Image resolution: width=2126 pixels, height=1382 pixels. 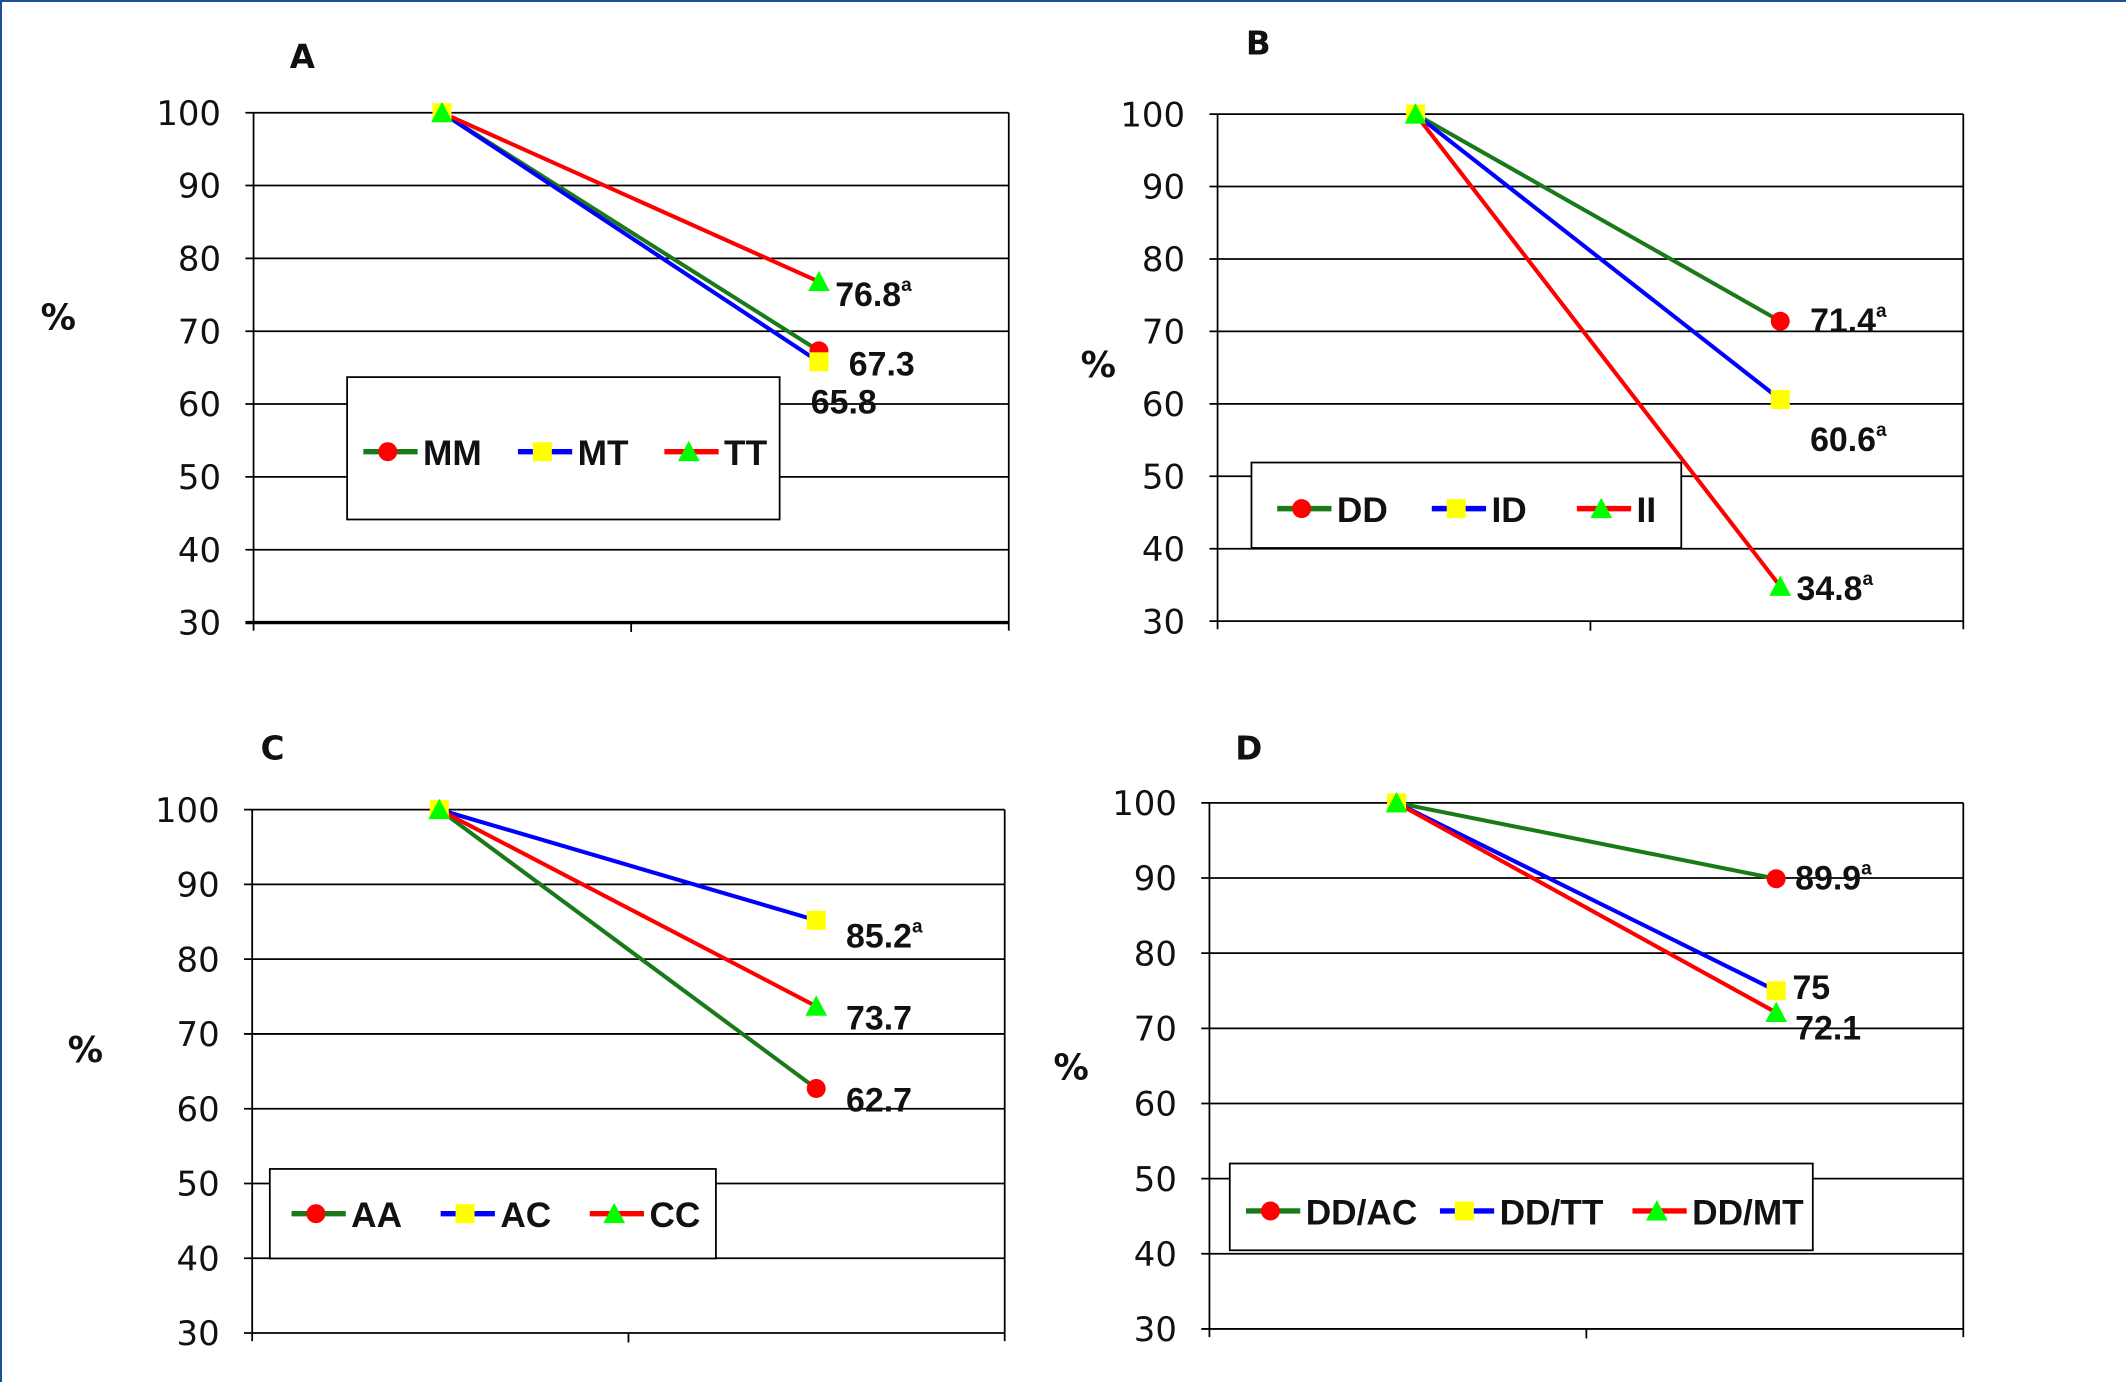 I want to click on legend-label: II, so click(x=1647, y=510).